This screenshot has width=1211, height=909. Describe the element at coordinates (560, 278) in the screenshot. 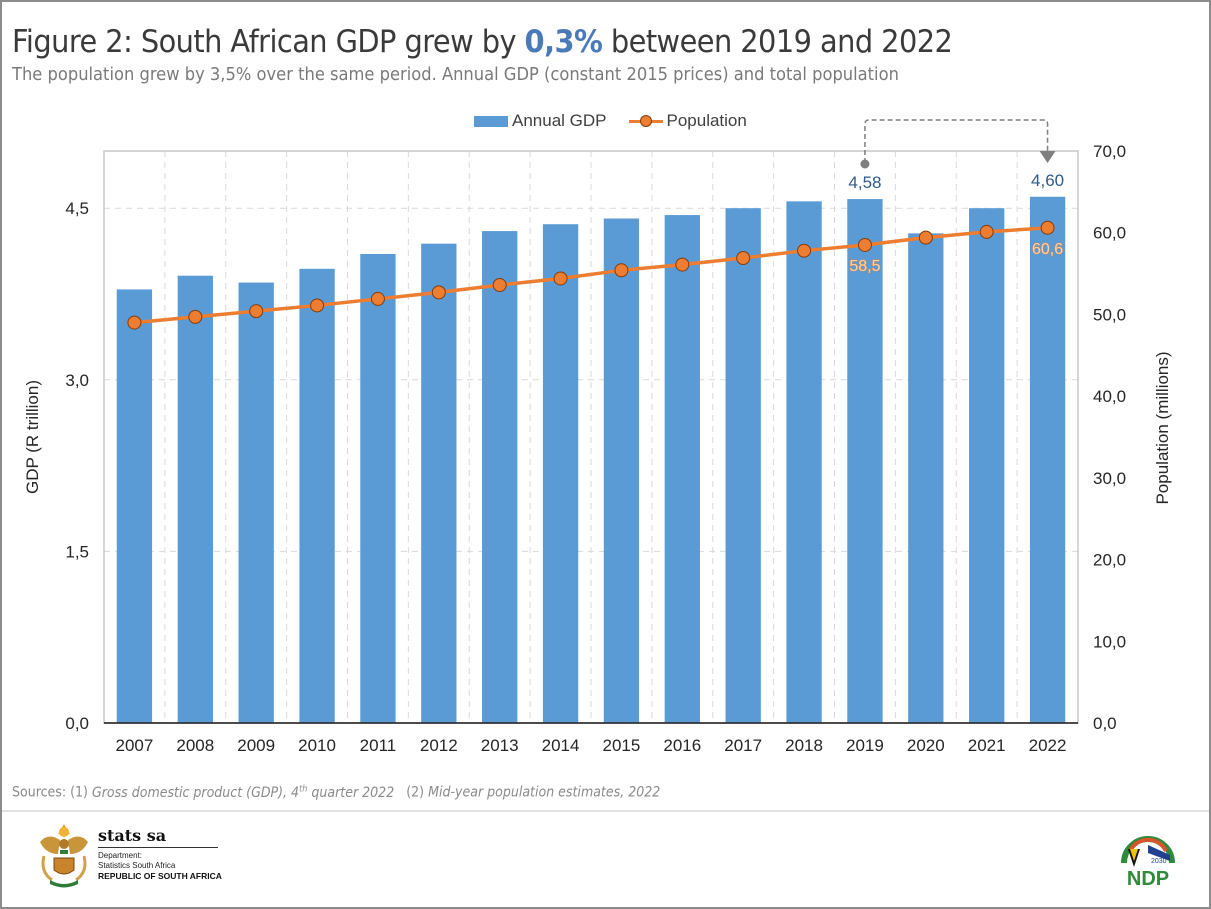

I see `population-marker-2014` at that location.